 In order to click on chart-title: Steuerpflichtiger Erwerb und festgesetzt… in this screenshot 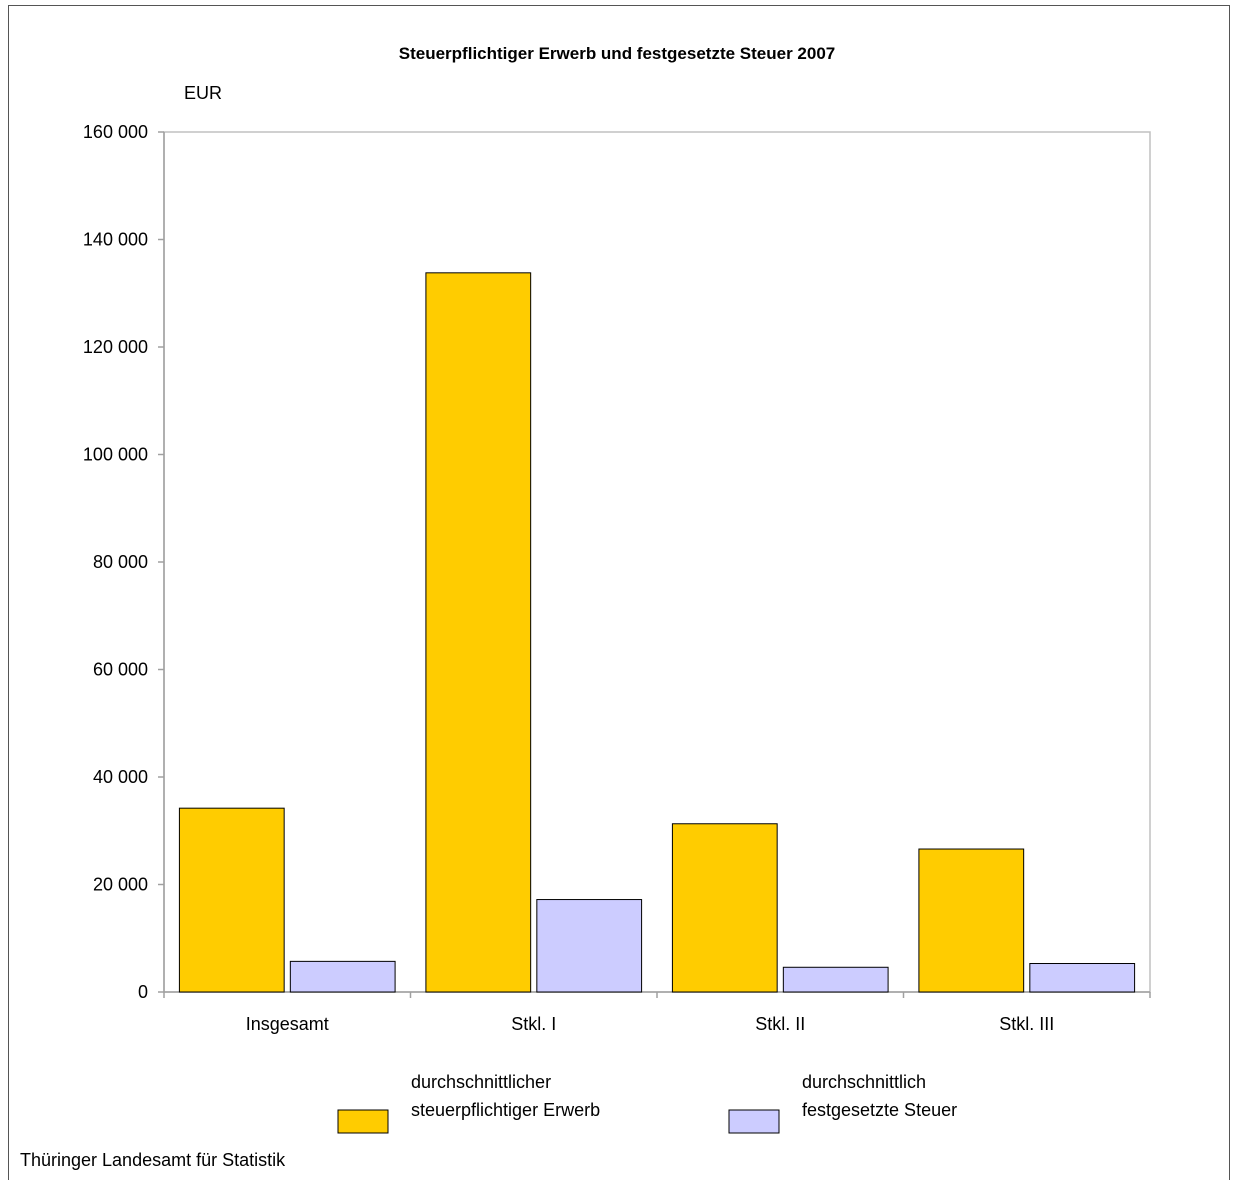, I will do `click(617, 53)`.